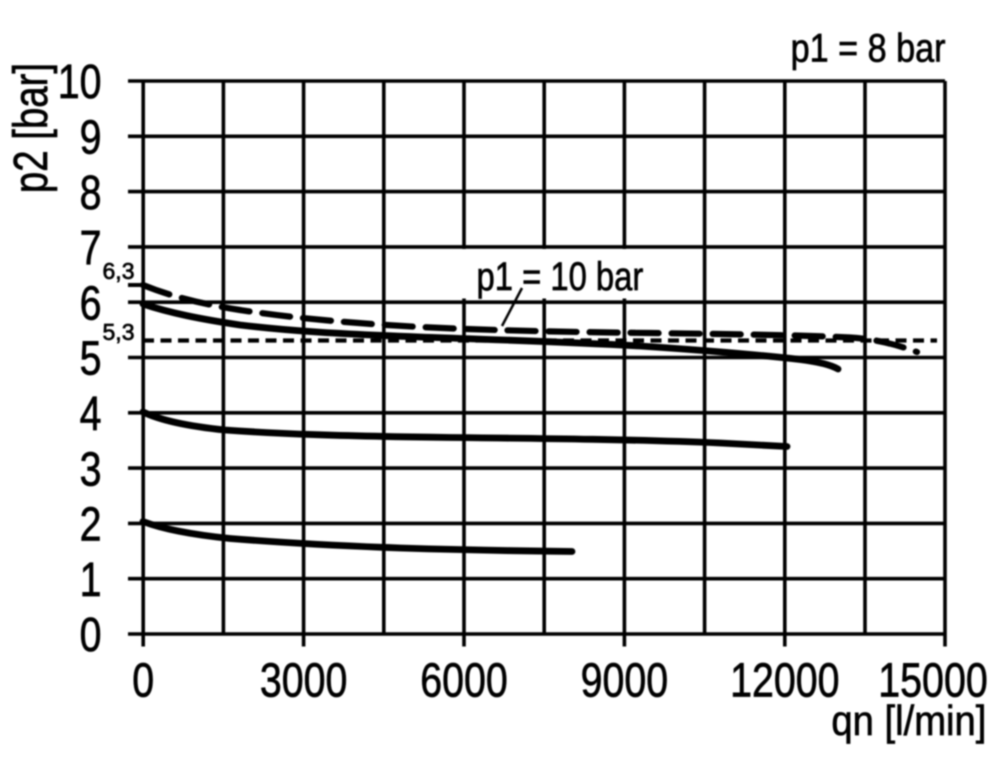 This screenshot has width=1000, height=764. I want to click on svg-text: 6, so click(91, 304).